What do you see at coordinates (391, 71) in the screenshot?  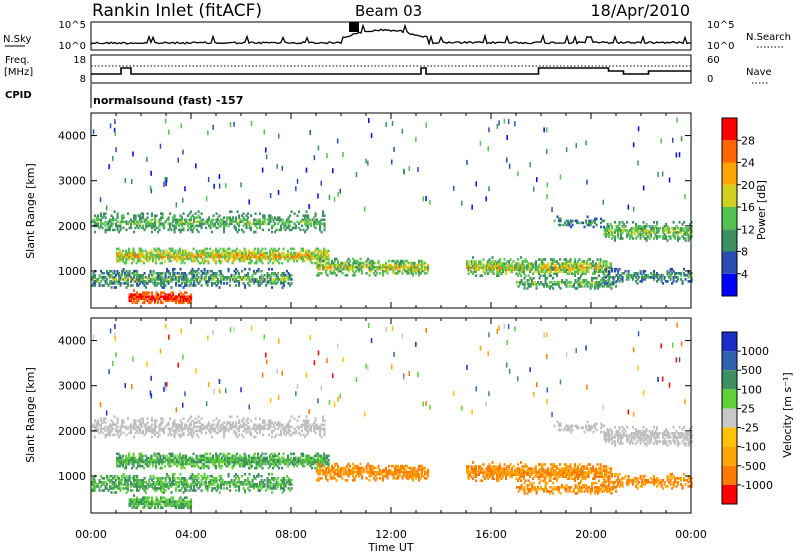 I see `freq-line` at bounding box center [391, 71].